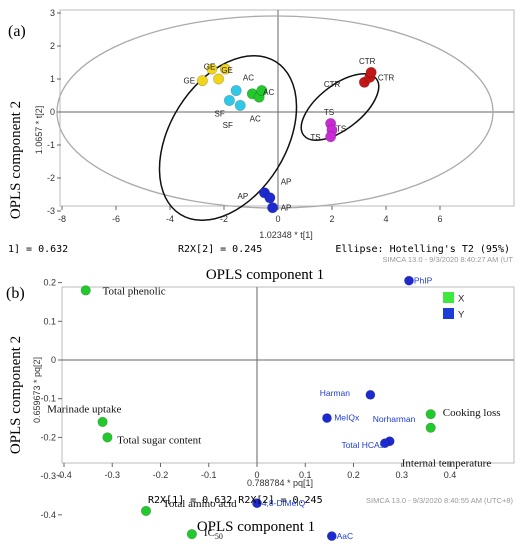 Image resolution: width=521 pixels, height=550 pixels. I want to click on point-label-15: TS, so click(341, 129).